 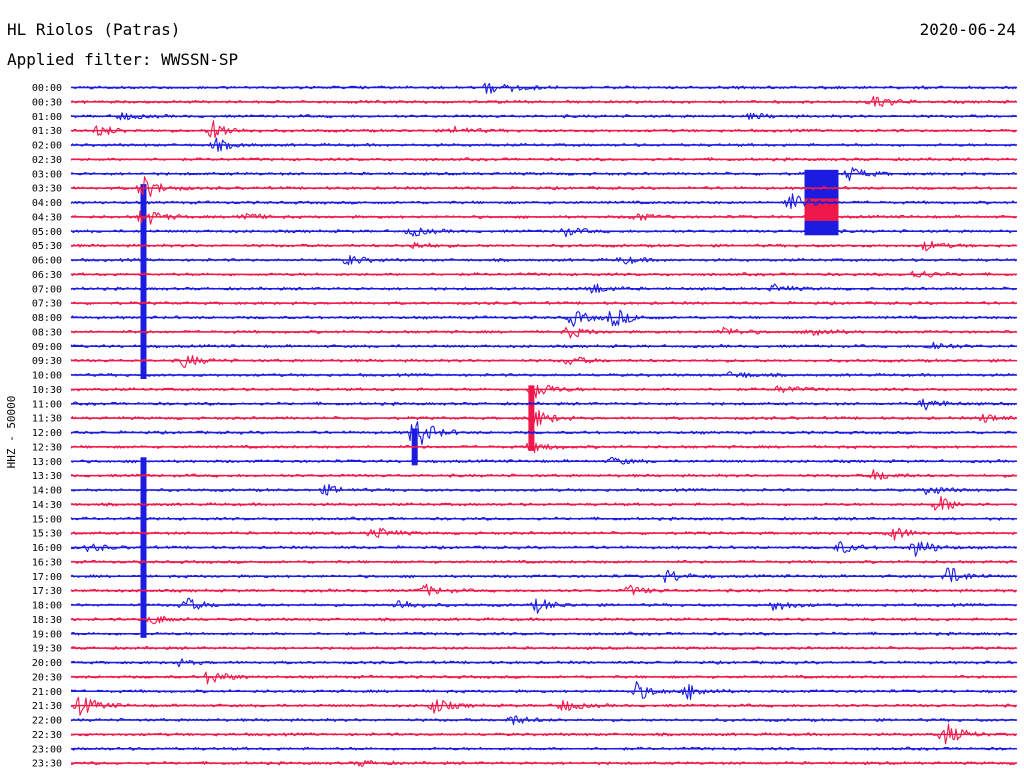 I want to click on filter-label: Applied filter: WWSSN-SP, so click(x=123, y=59).